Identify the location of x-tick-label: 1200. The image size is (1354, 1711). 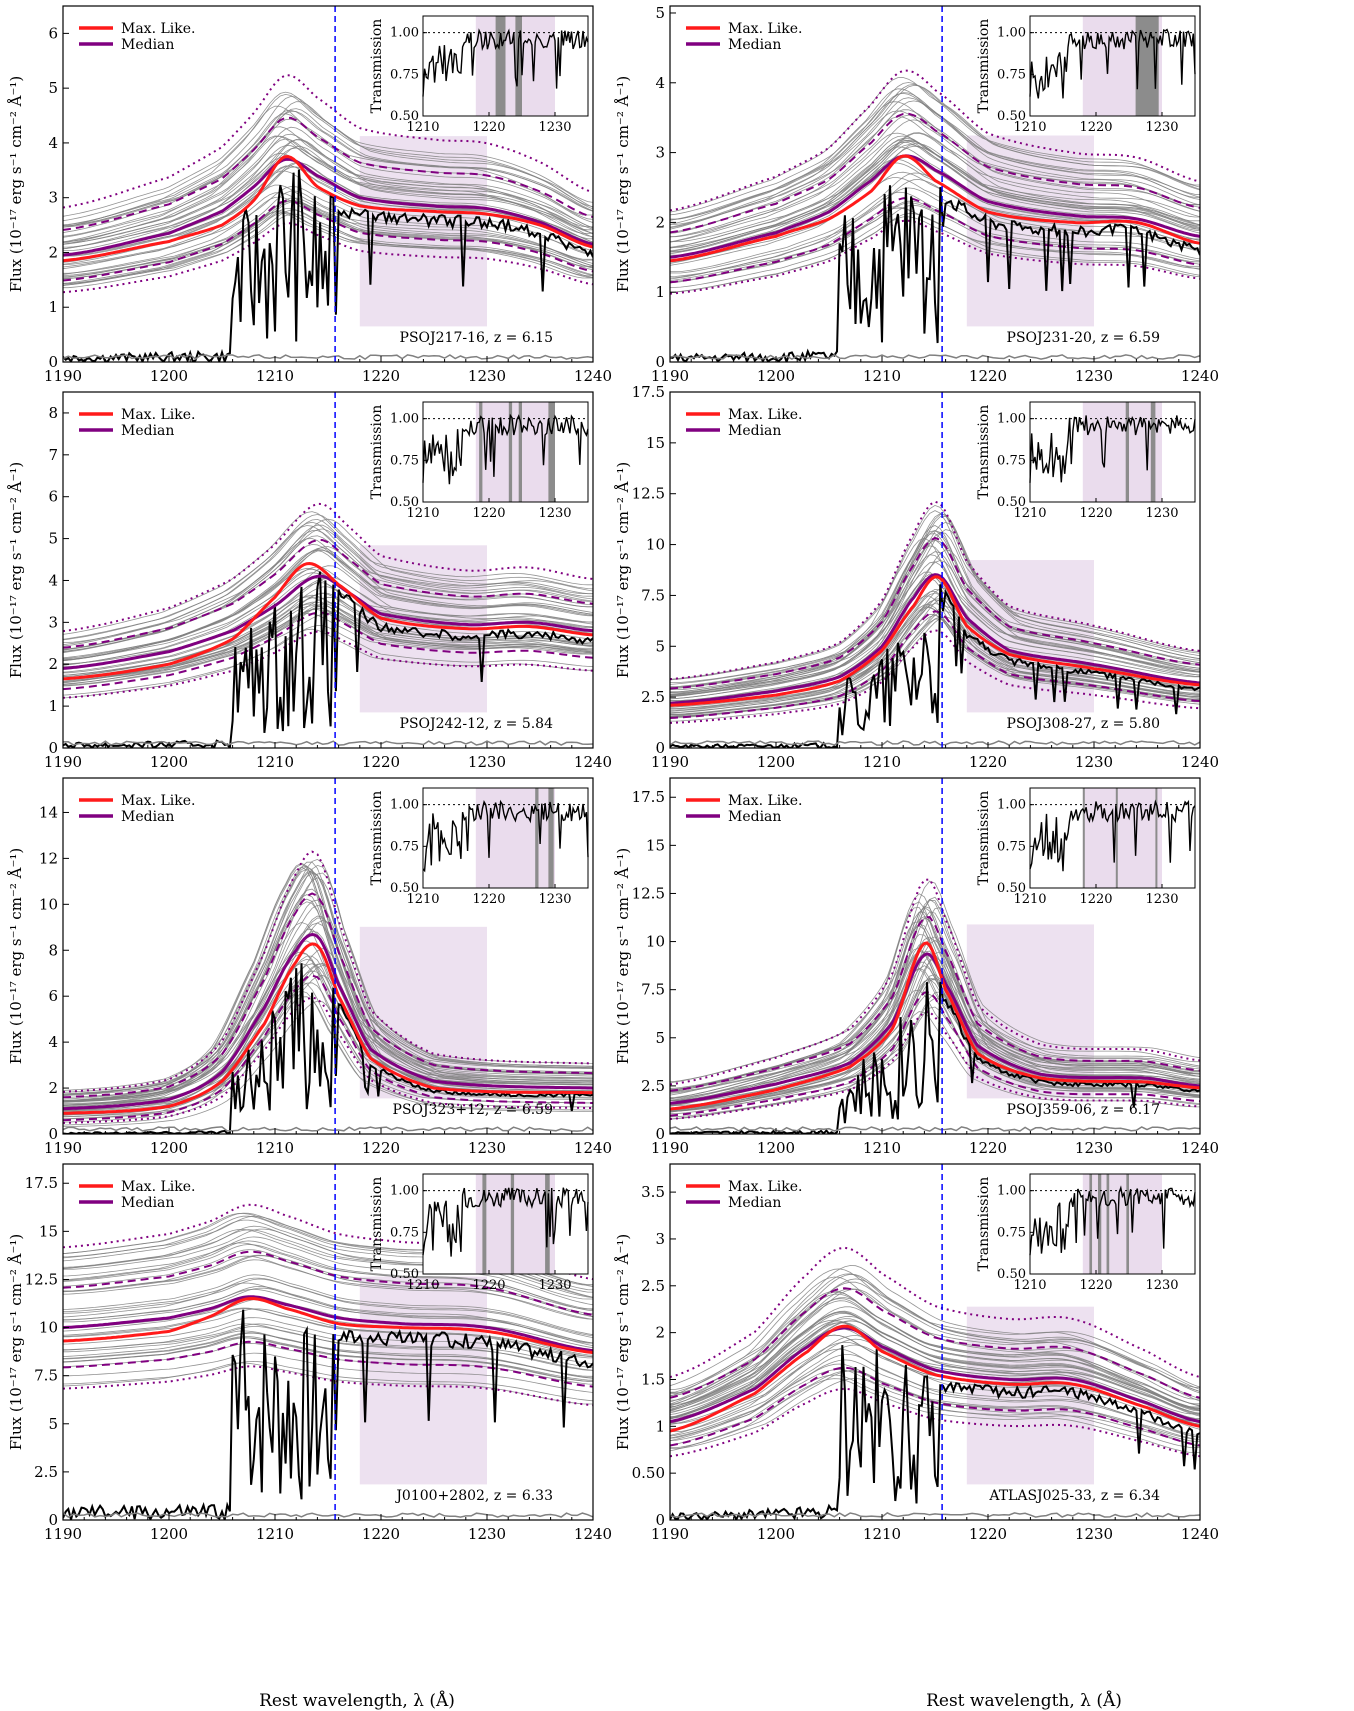
(776, 376).